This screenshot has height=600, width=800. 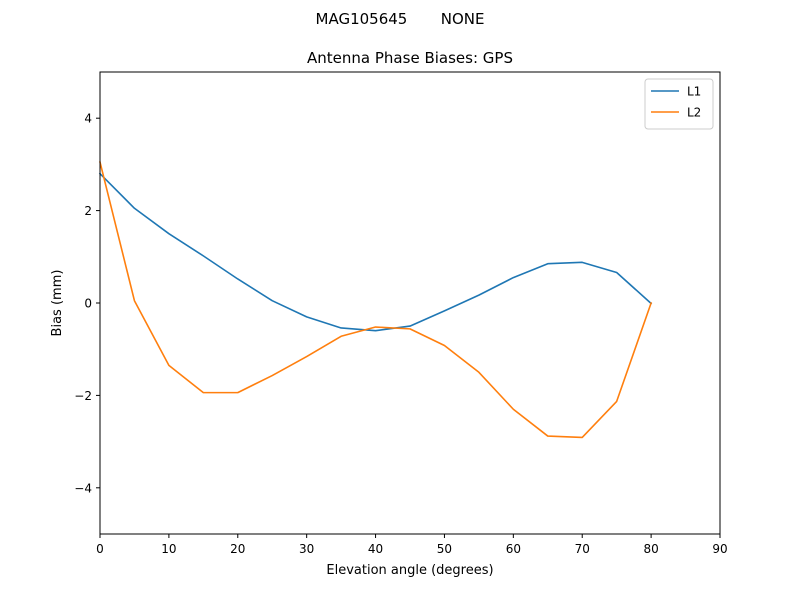 What do you see at coordinates (100, 549) in the screenshot?
I see `x-tick-label: 0` at bounding box center [100, 549].